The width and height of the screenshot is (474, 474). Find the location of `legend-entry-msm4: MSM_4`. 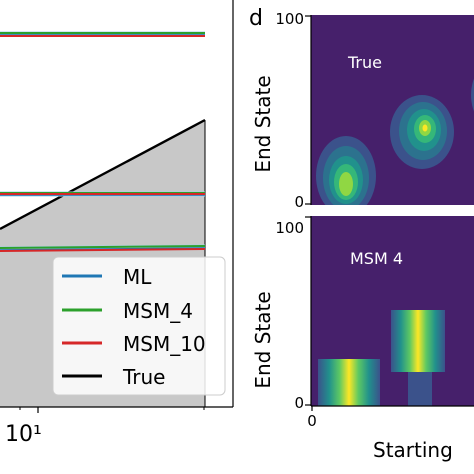

legend-entry-msm4: MSM_4 is located at coordinates (127, 311).